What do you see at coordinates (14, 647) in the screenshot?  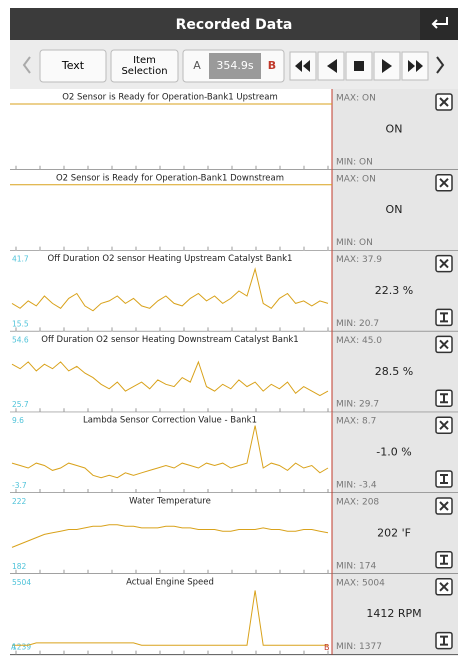 I see `cursor-a-marker: A` at bounding box center [14, 647].